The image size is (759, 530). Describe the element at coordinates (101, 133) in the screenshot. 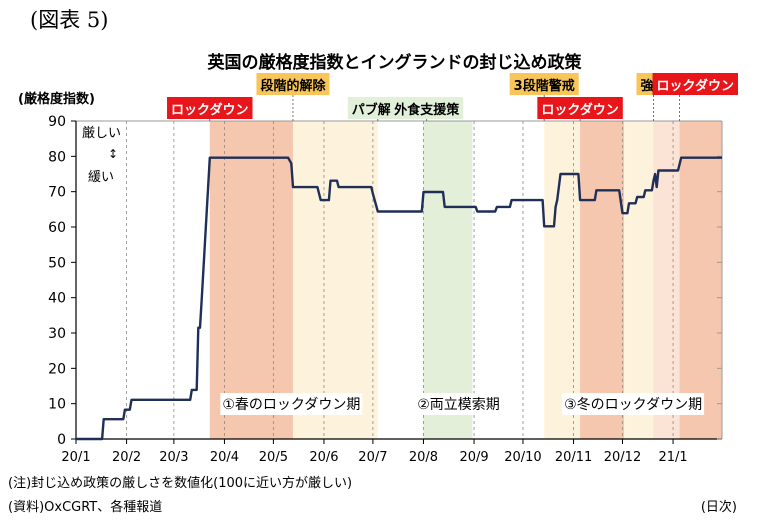

I see `annotation-strict: 厳しい` at that location.